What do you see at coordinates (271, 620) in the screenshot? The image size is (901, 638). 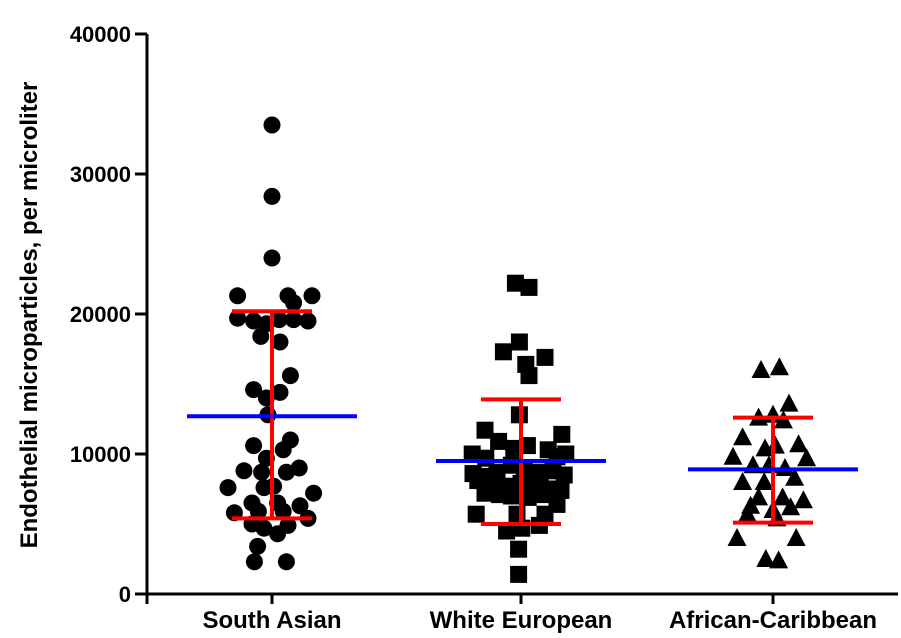 I see `x-category-label: South Asian` at bounding box center [271, 620].